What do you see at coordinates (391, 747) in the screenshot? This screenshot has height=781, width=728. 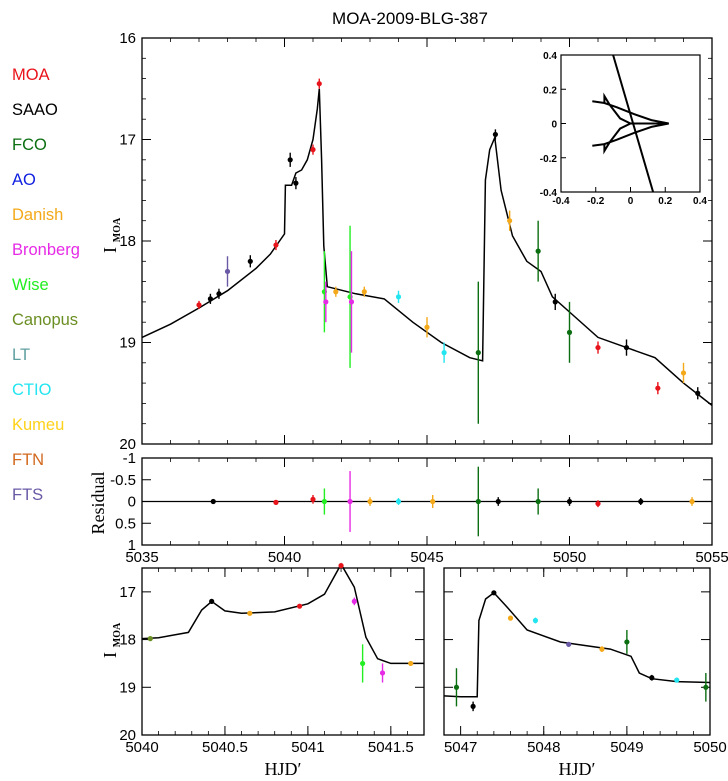 I see `x-tick-label: 5041.5` at bounding box center [391, 747].